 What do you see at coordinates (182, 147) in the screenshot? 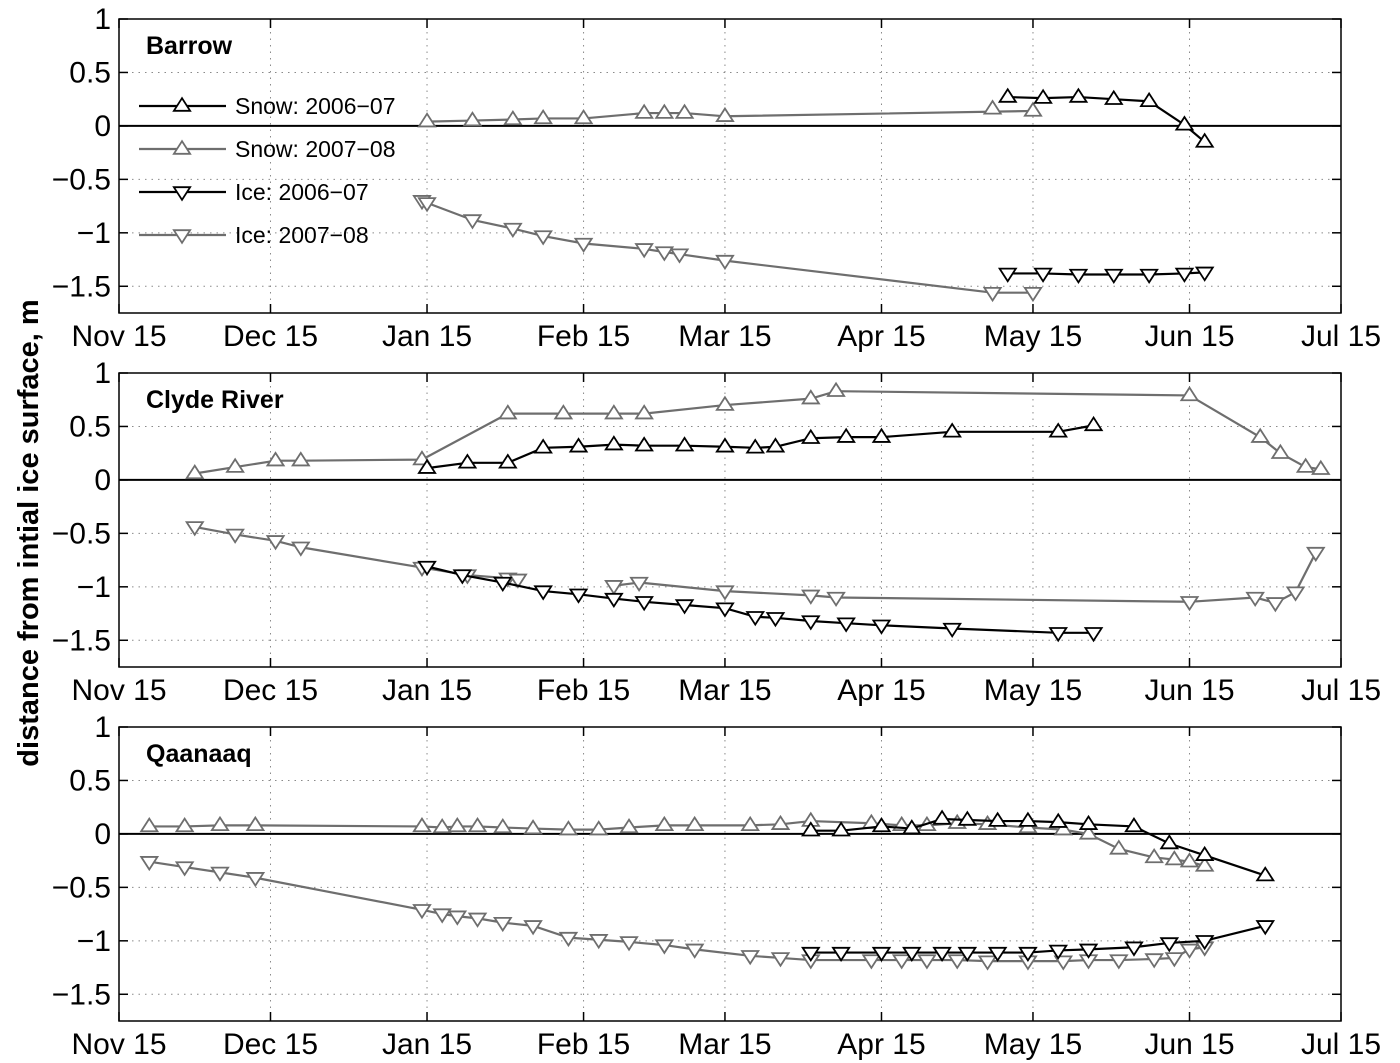
I see `legend-marker` at bounding box center [182, 147].